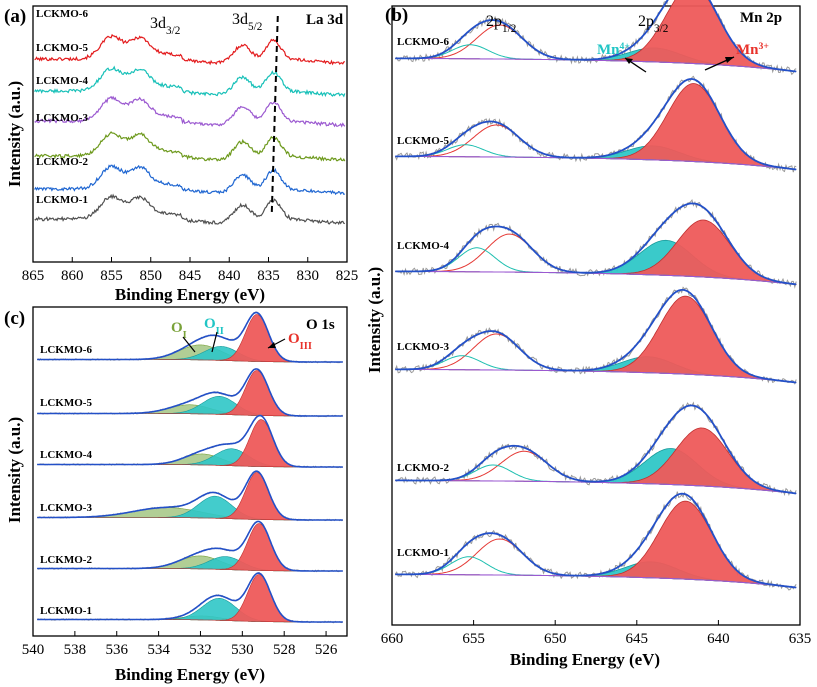  Describe the element at coordinates (325, 20) in the screenshot. I see `la3d-element-label: La 3d` at that location.